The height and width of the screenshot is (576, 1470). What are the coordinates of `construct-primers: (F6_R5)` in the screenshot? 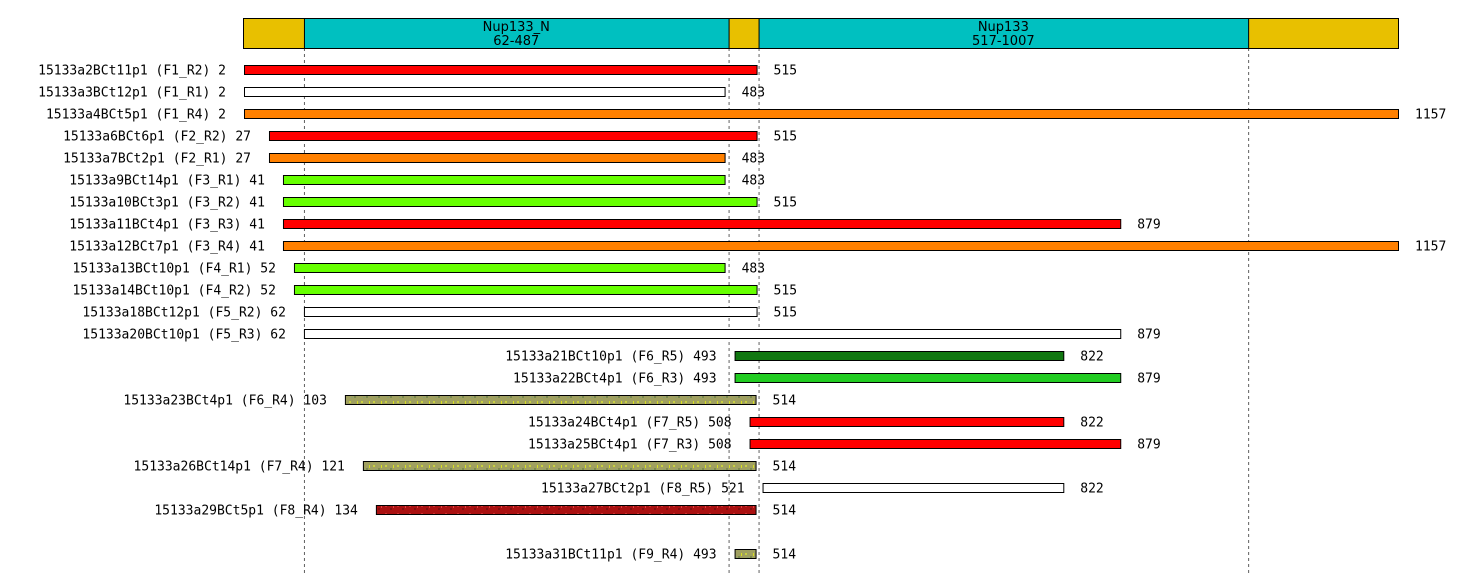 It's located at (657, 357).